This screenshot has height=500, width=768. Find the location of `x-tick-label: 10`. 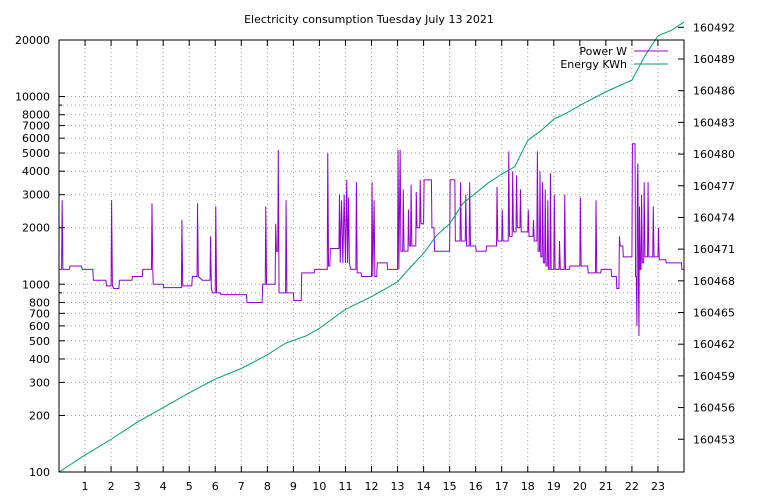

x-tick-label: 10 is located at coordinates (319, 486).